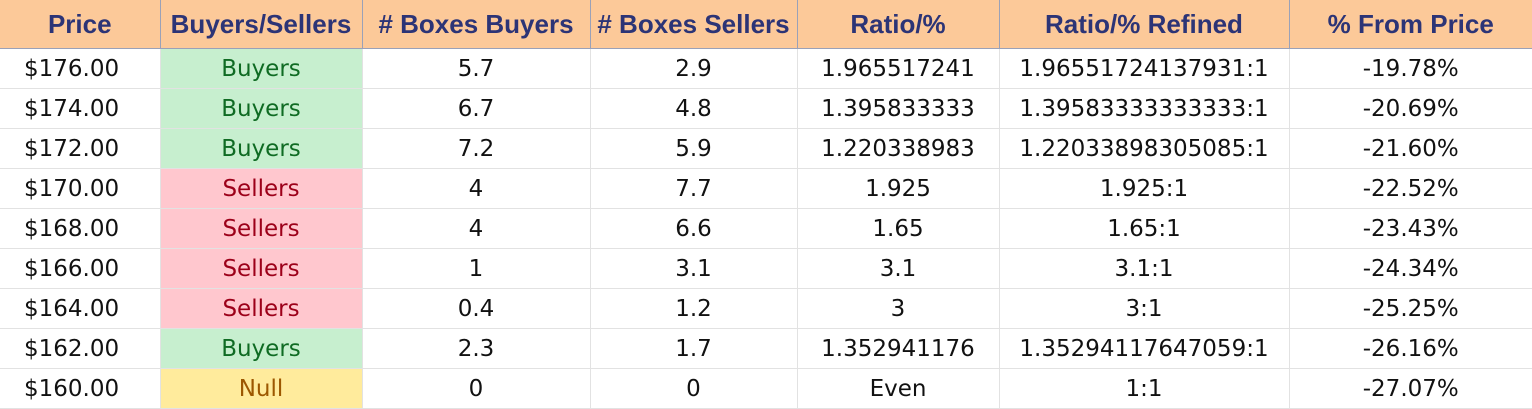 Image resolution: width=1532 pixels, height=409 pixels. Describe the element at coordinates (1144, 148) in the screenshot. I see `ratio-refined-cell: 1.22033898305085:1` at that location.